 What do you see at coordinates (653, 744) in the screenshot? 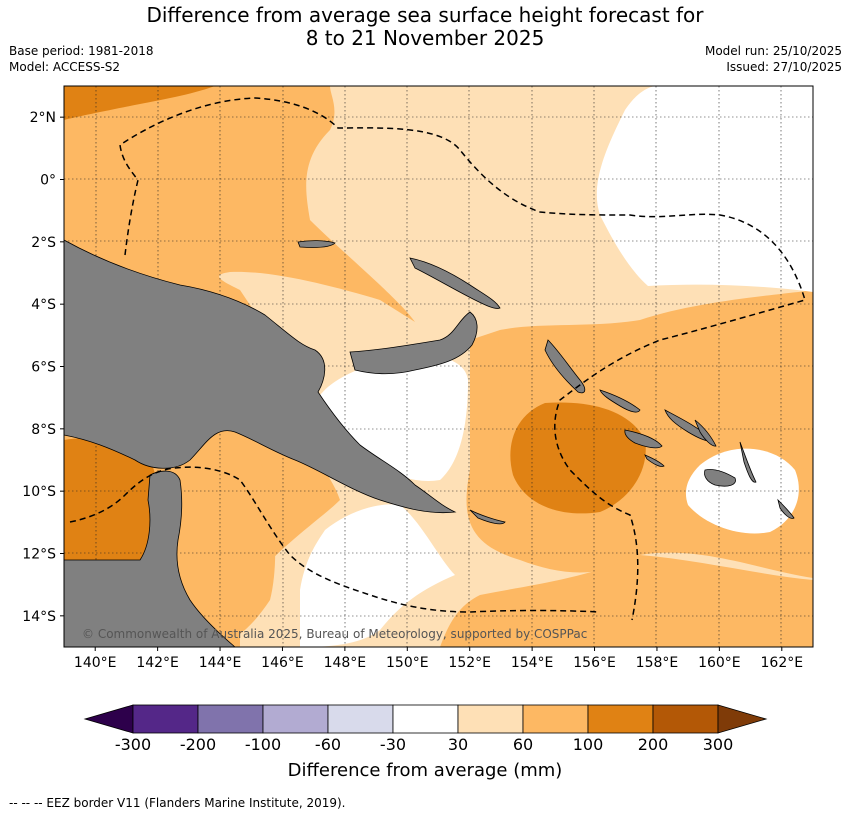
I see `colorbar-tick-label: 200` at bounding box center [653, 744].